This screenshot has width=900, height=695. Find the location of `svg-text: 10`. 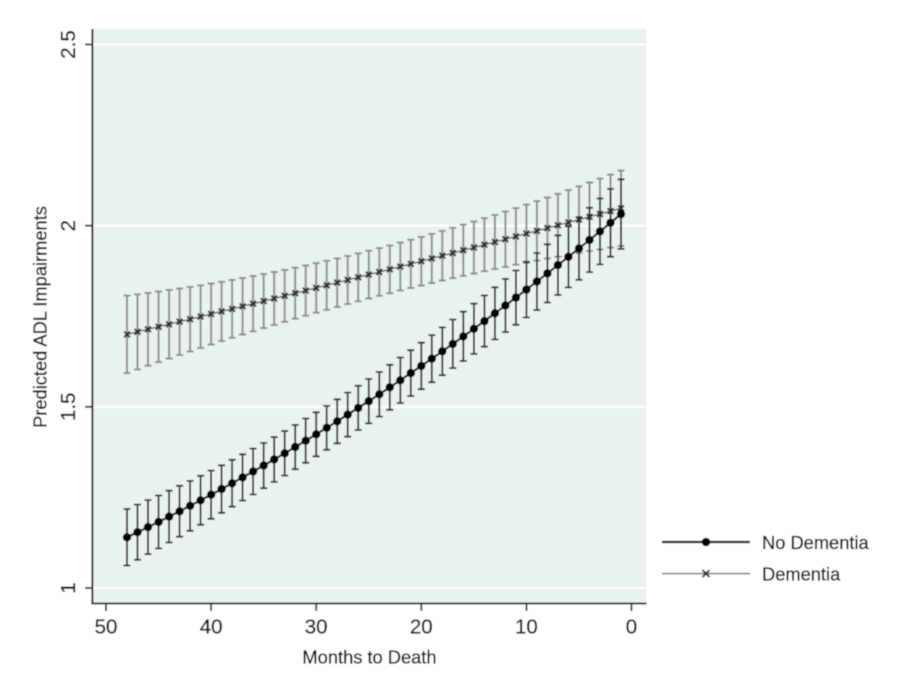

svg-text: 10 is located at coordinates (526, 627).